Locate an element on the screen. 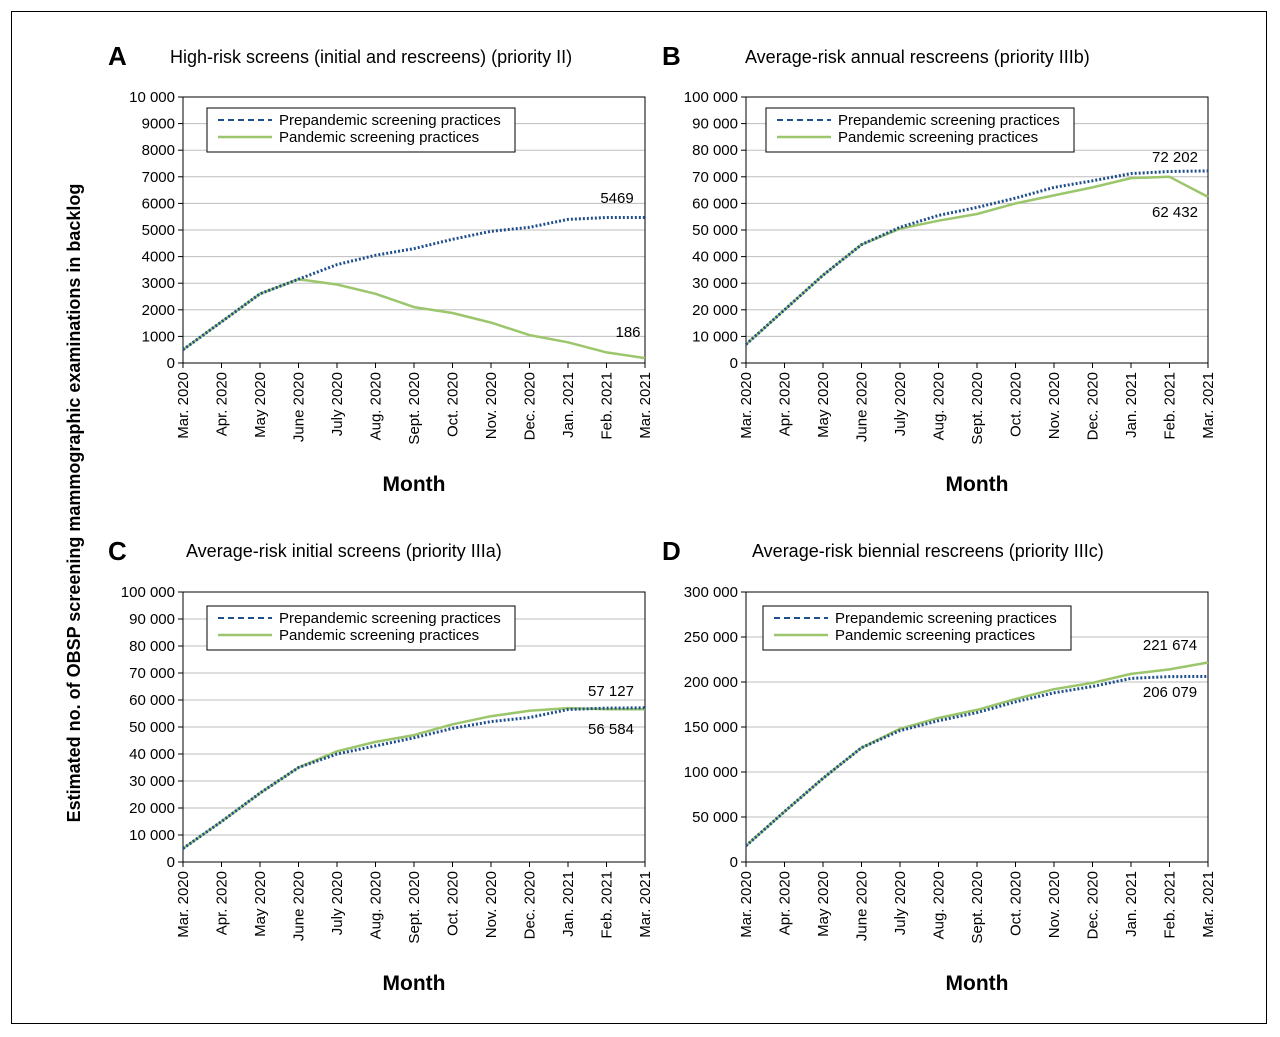 The height and width of the screenshot is (1037, 1280). panel-b-xtick-label: May 2020 is located at coordinates (823, 405).